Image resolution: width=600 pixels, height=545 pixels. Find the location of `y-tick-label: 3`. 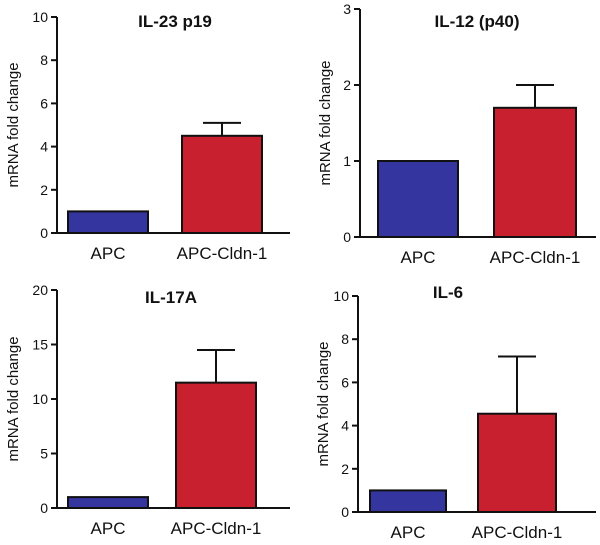

y-tick-label: 3 is located at coordinates (347, 9).